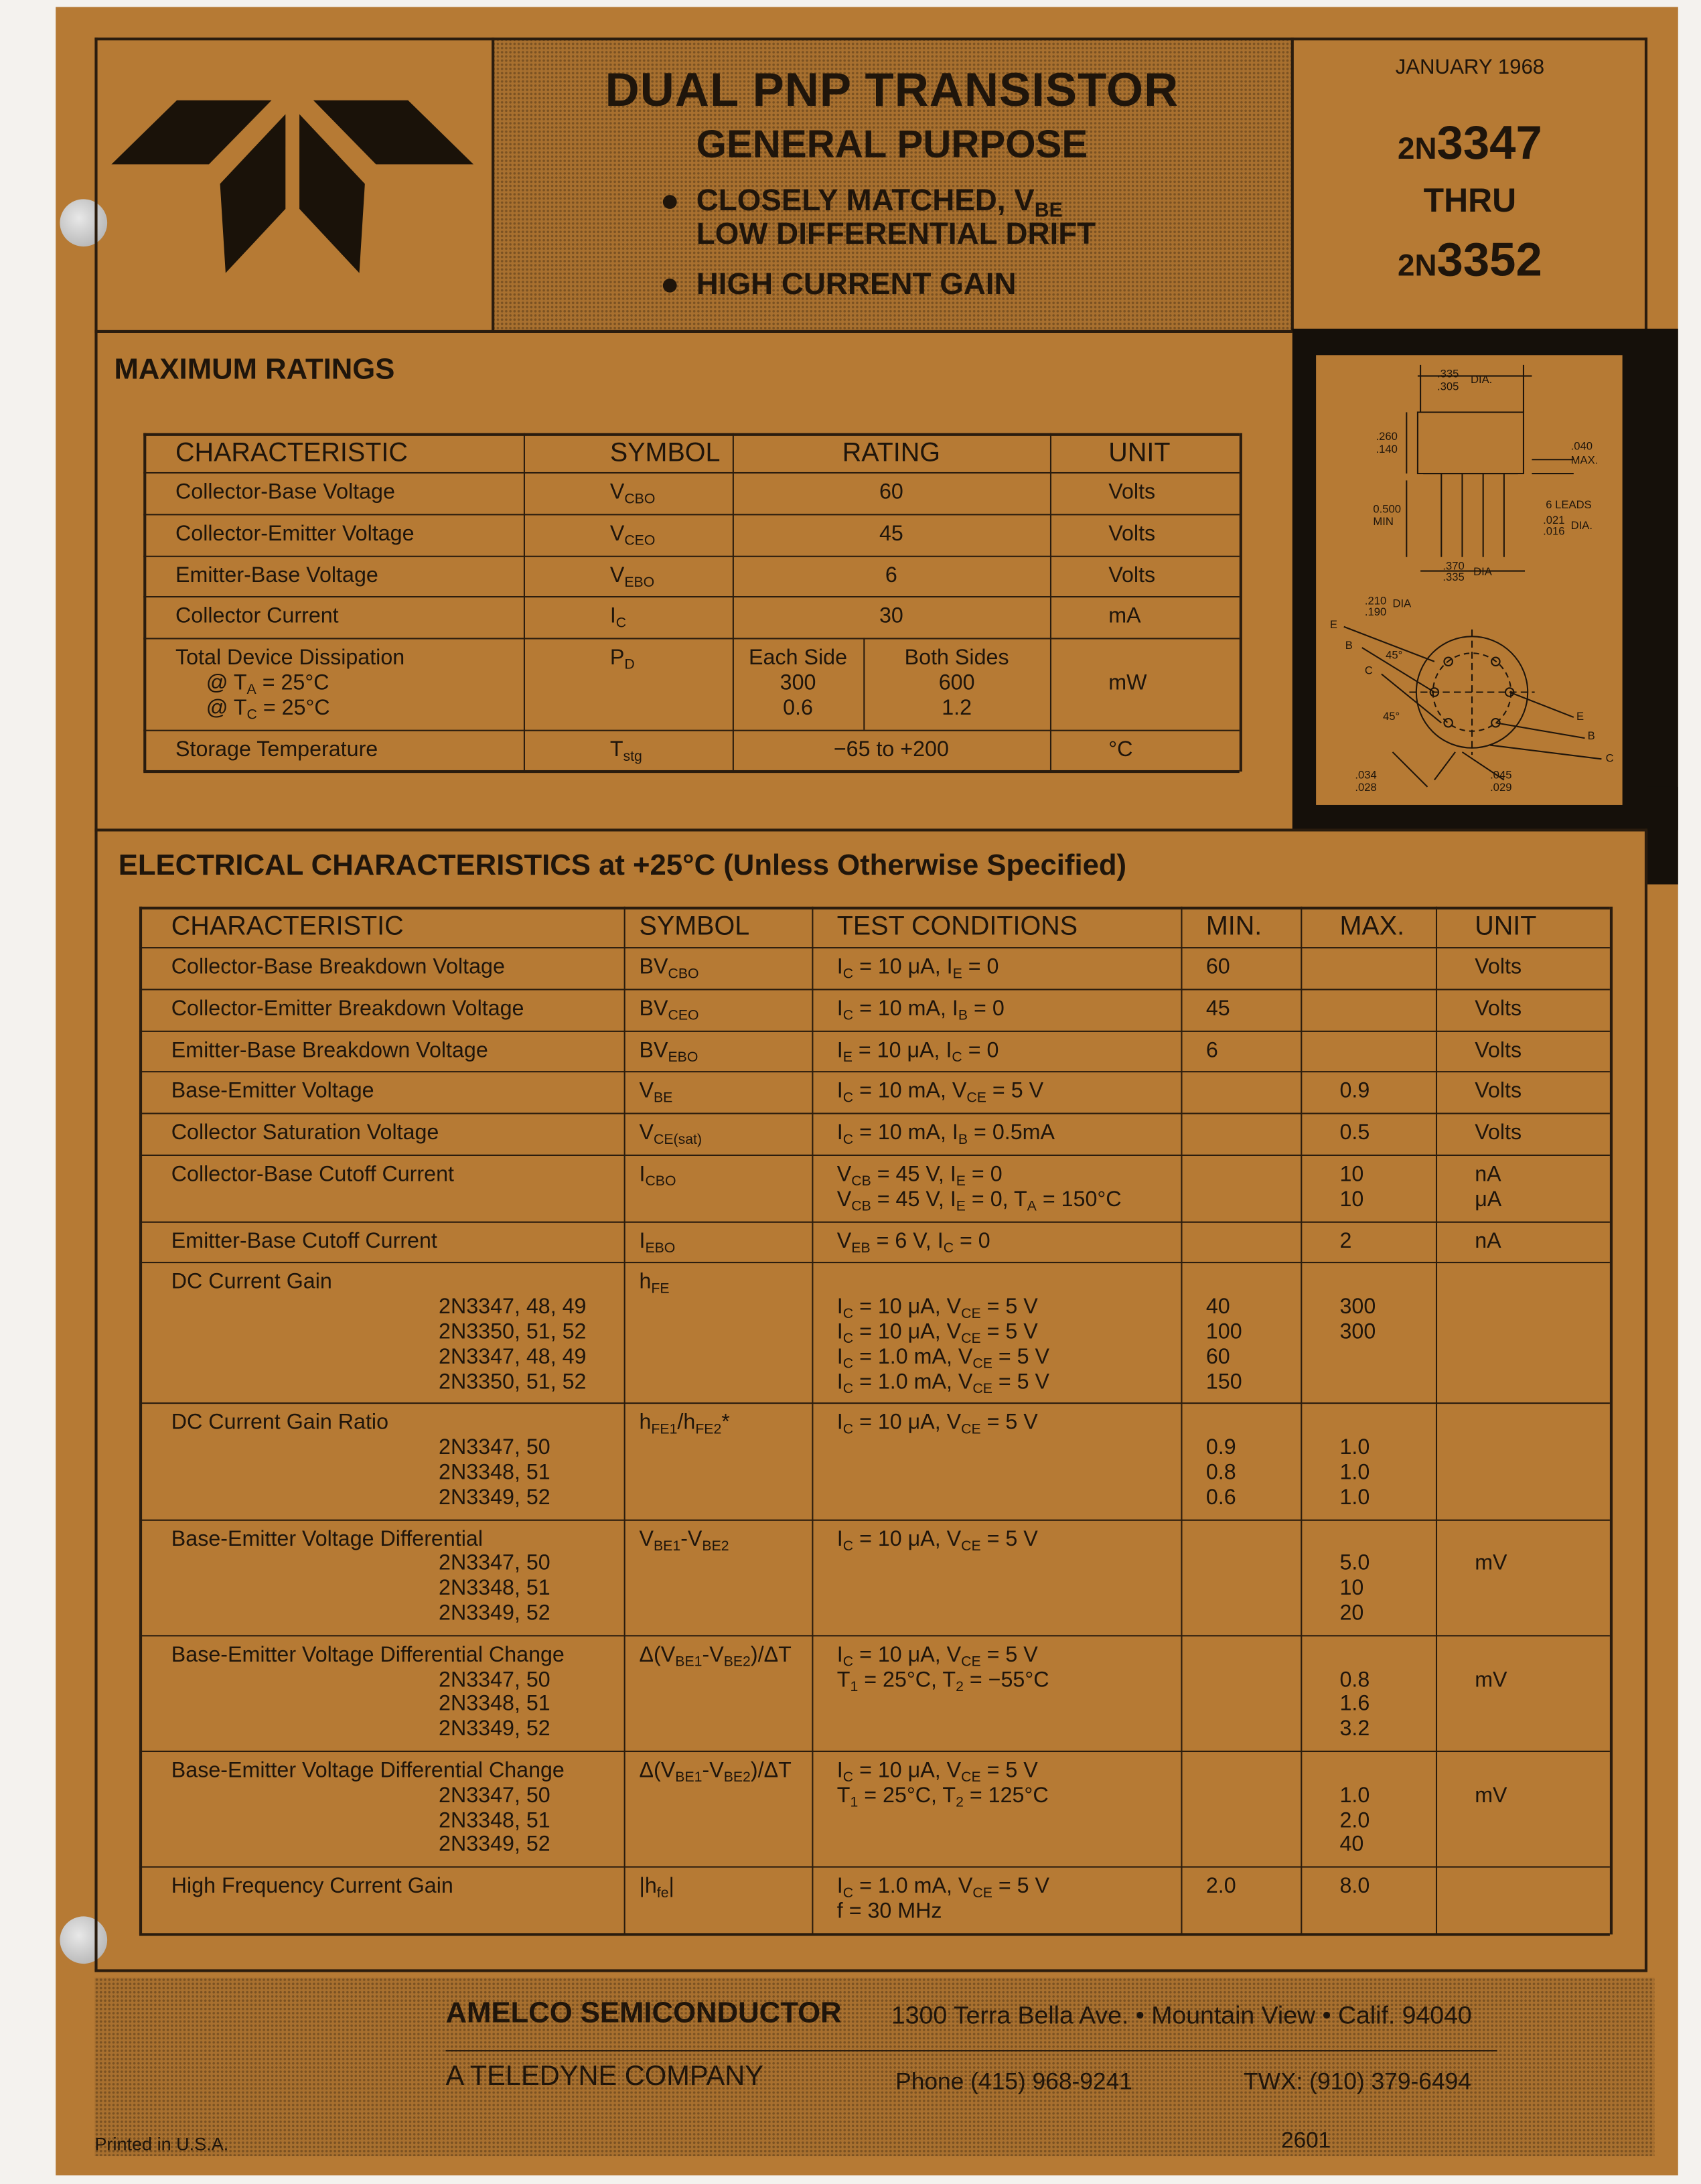  I want to click on text-line: 2.0, so click(1220, 1887).